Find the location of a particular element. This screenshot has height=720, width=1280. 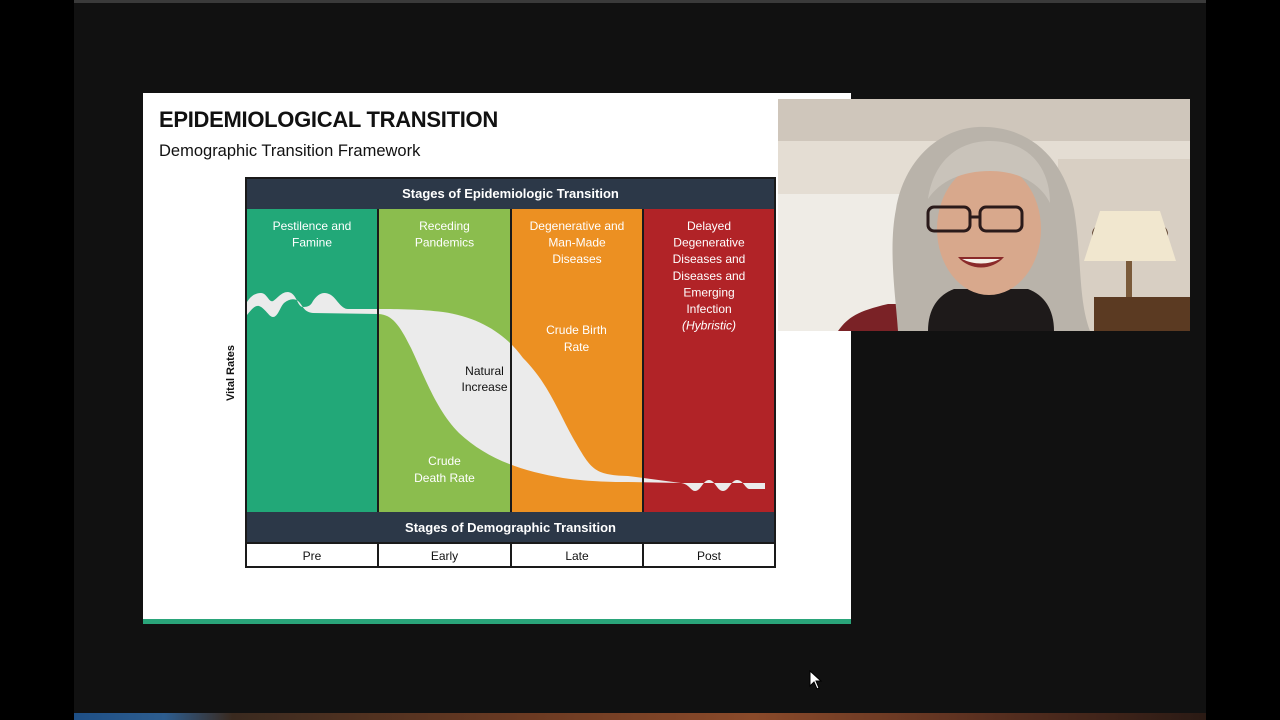

mouse-cursor-icon is located at coordinates (816, 680).